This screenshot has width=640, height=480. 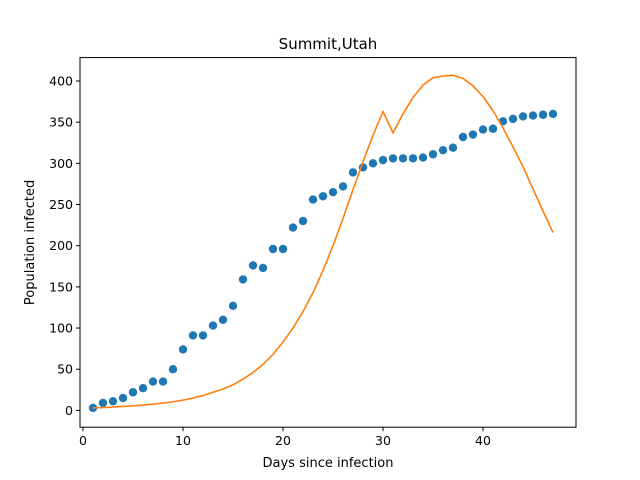 What do you see at coordinates (383, 440) in the screenshot?
I see `x-tick-label: 30` at bounding box center [383, 440].